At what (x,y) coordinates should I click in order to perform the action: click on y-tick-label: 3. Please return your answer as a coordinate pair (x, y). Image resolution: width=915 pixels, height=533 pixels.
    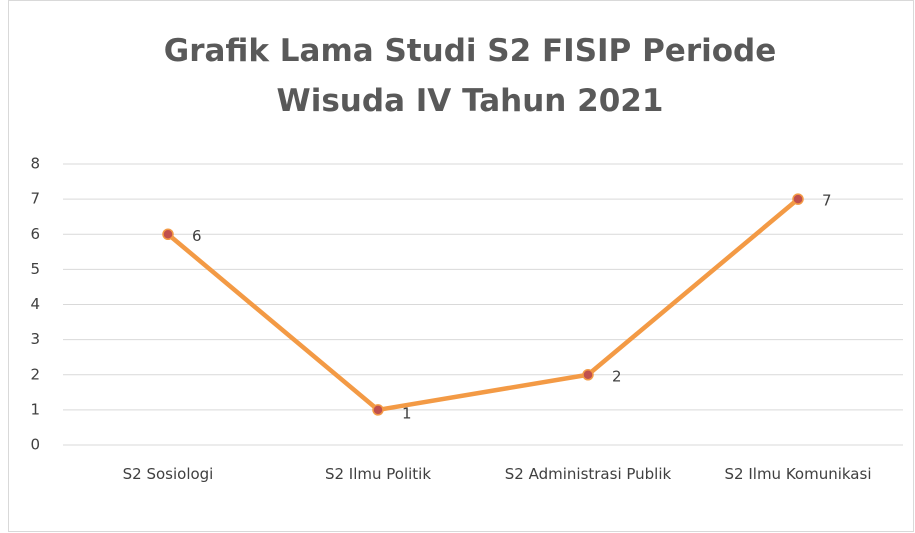
    Looking at the image, I should click on (35, 339).